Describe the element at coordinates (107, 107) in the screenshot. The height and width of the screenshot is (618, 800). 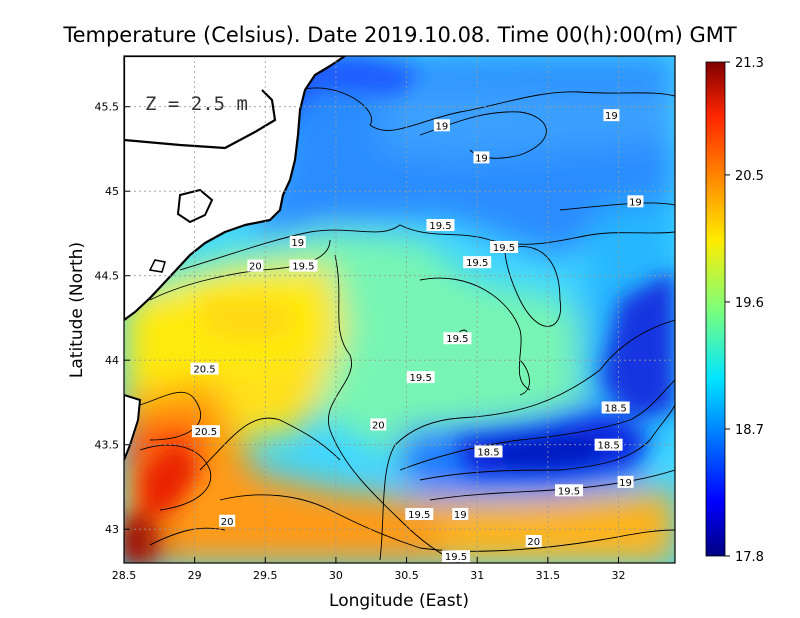
I see `y-tick-label: 45.5` at that location.